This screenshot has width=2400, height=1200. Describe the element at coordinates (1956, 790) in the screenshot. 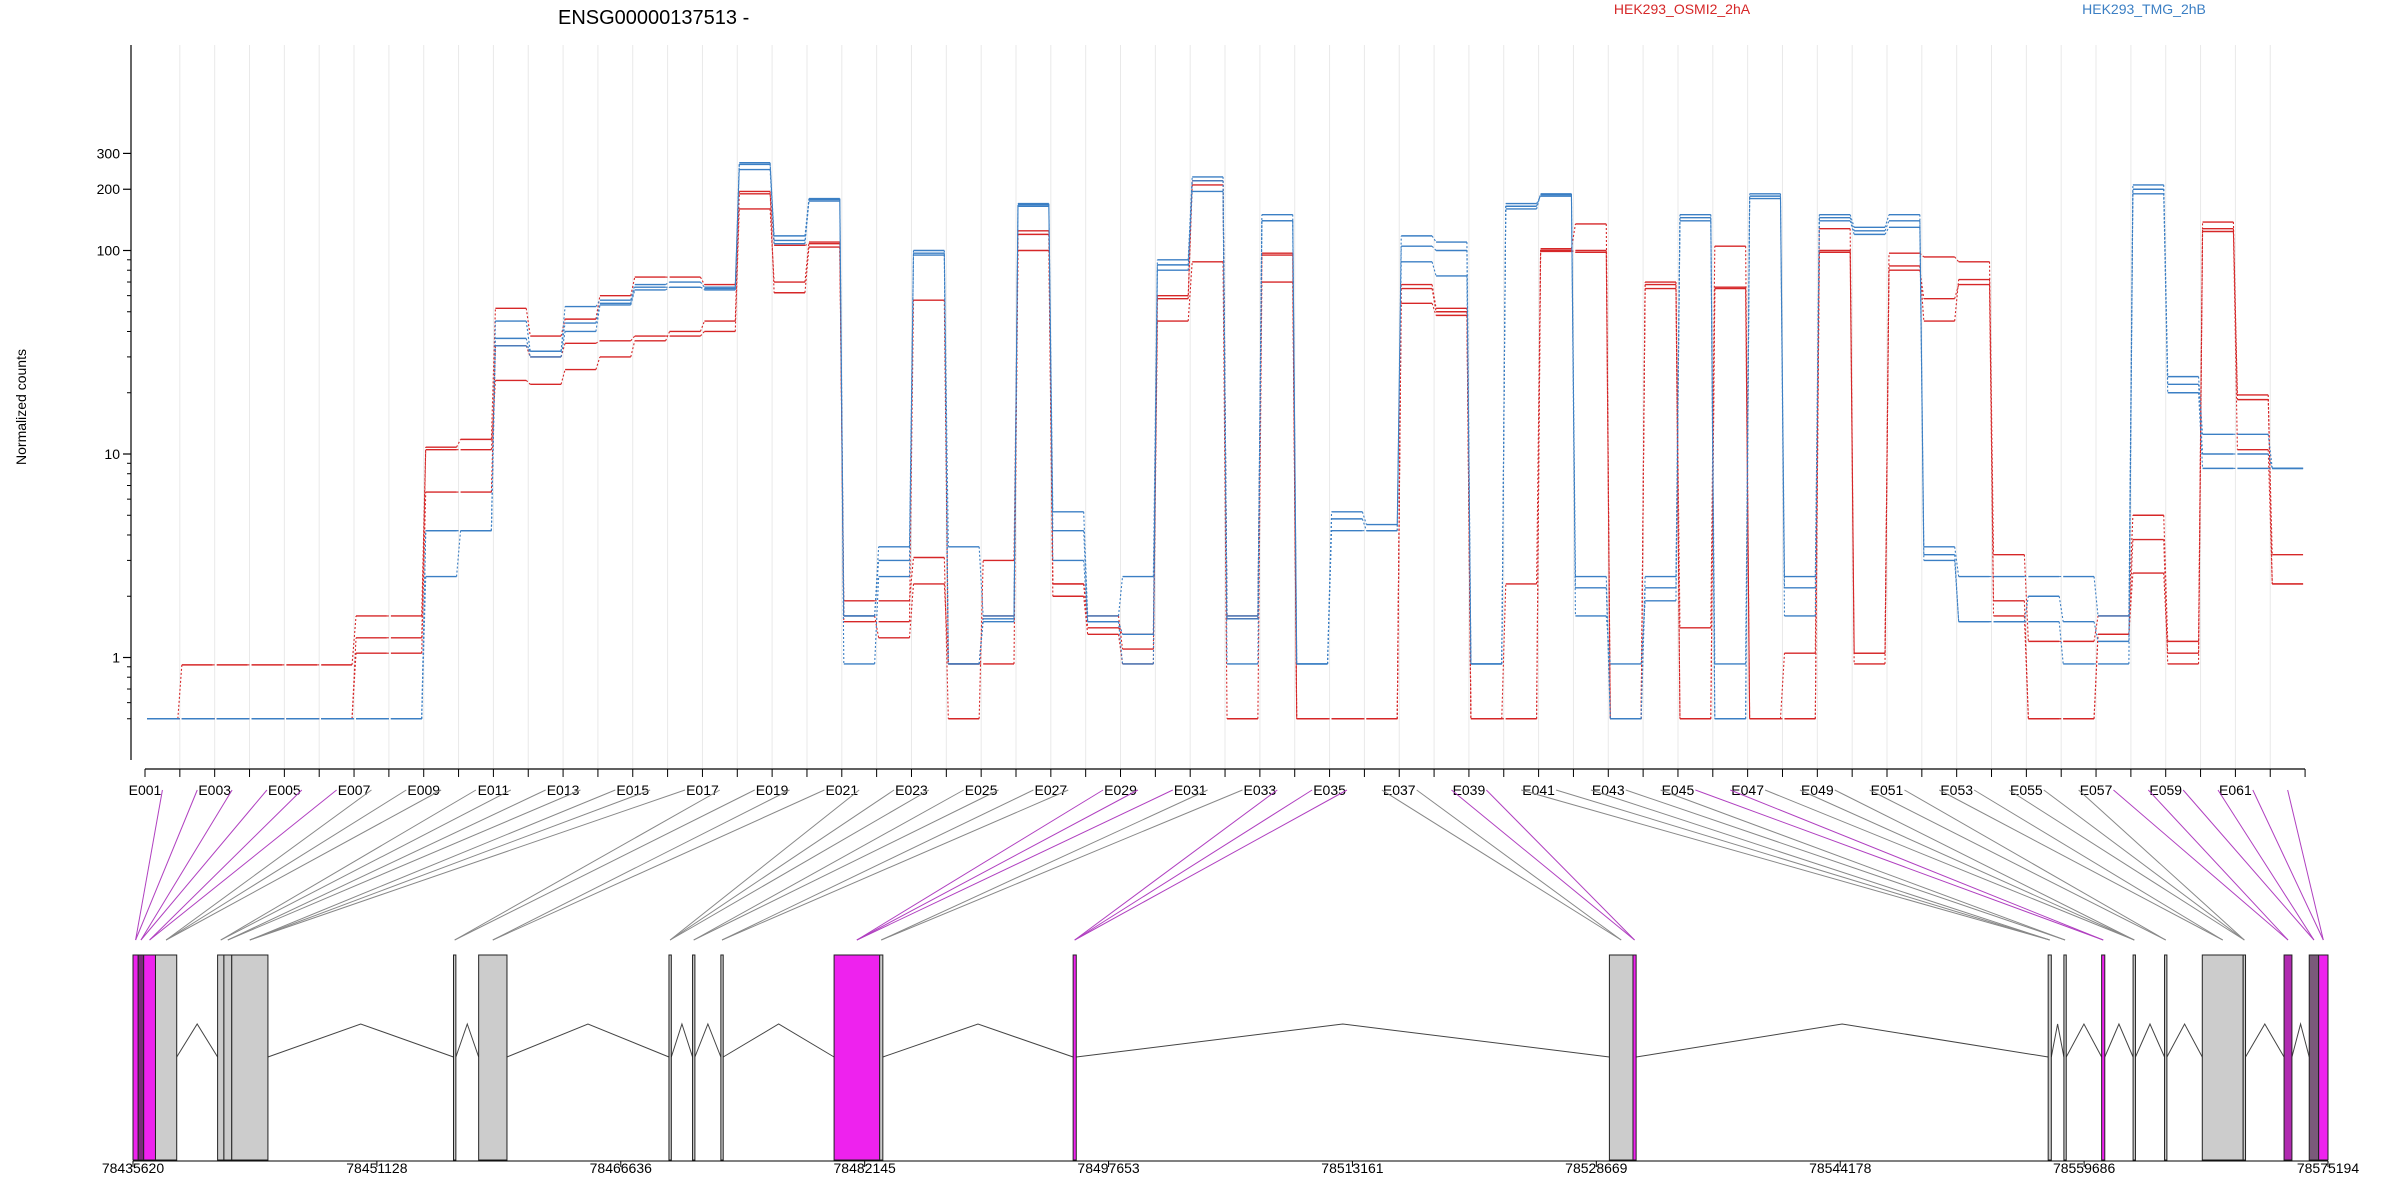

I see `x-tick-label: E053` at that location.